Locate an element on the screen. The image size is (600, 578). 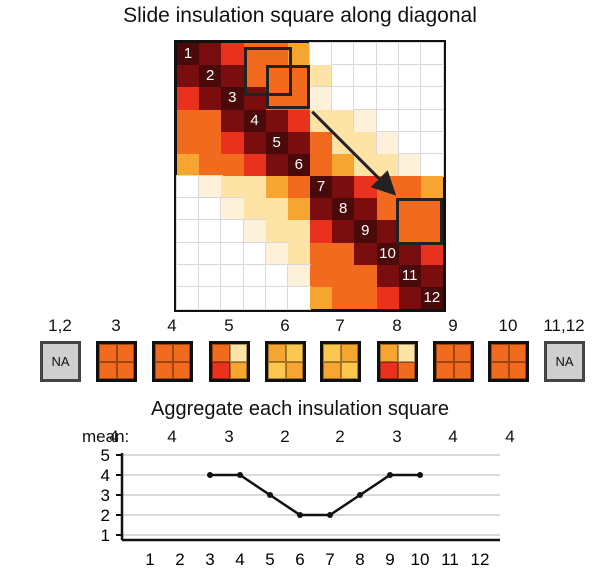
diagonal-bin-label: 6 is located at coordinates (298, 164).